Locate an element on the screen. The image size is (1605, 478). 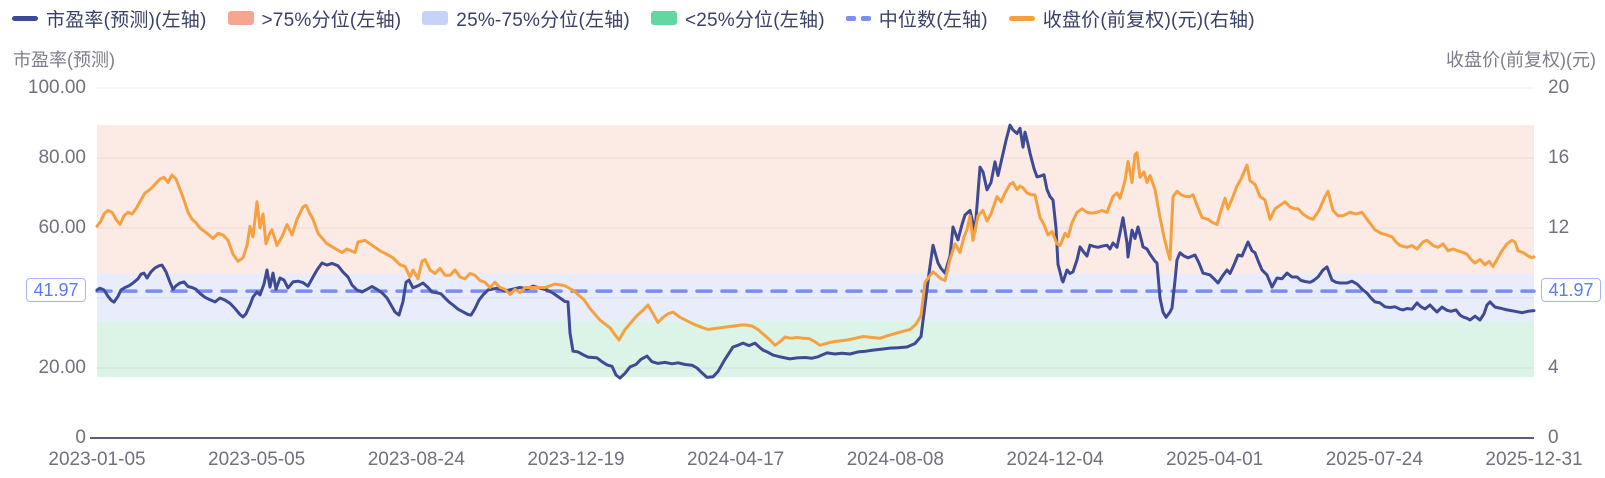
left-axis-title: 市盈率(预测) is located at coordinates (64, 60).